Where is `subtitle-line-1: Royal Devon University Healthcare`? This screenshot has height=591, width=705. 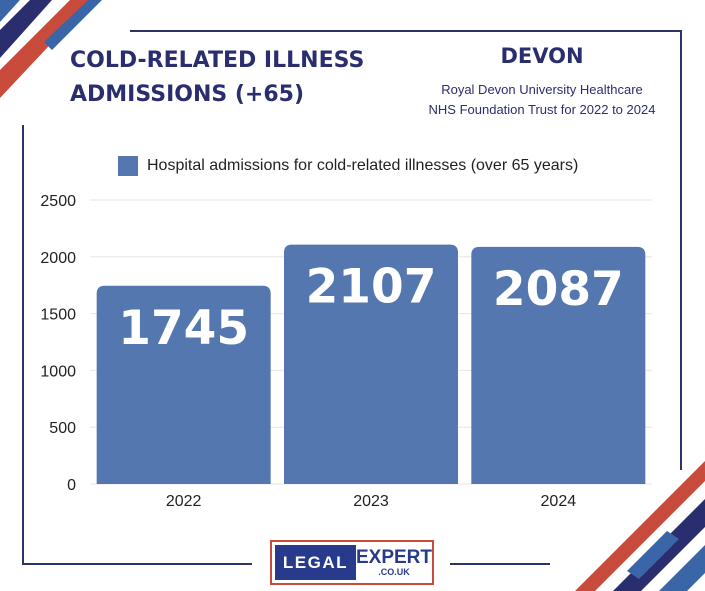
subtitle-line-1: Royal Devon University Healthcare is located at coordinates (542, 89).